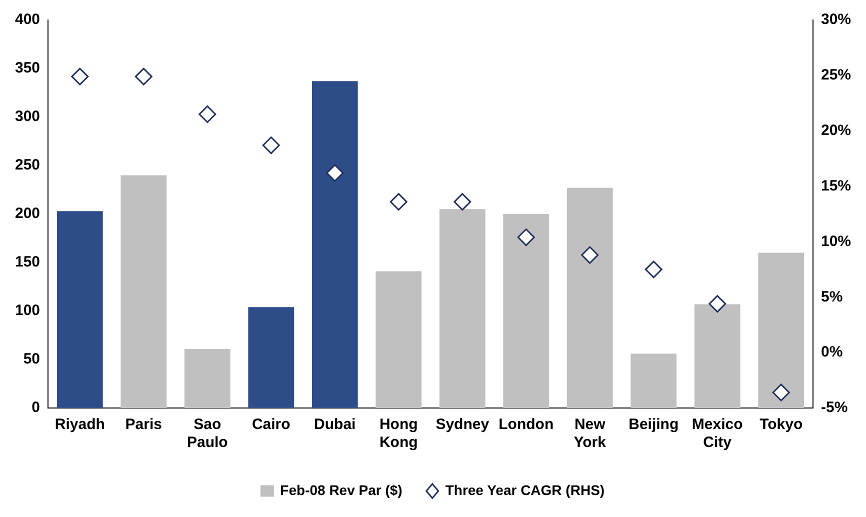 The height and width of the screenshot is (517, 866). Describe the element at coordinates (836, 241) in the screenshot. I see `y2-tick-label: 10%` at that location.